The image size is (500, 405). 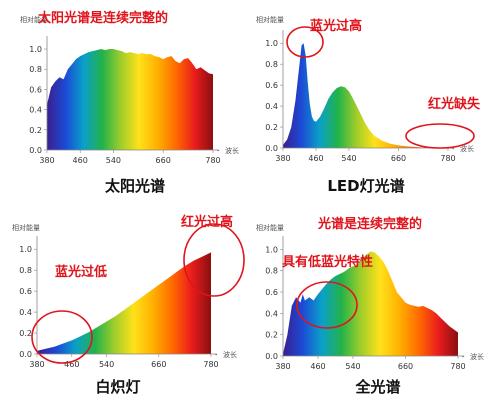 What do you see at coordinates (369, 224) in the screenshot?
I see `annotation-label: 光谱是连续完整的` at bounding box center [369, 224].